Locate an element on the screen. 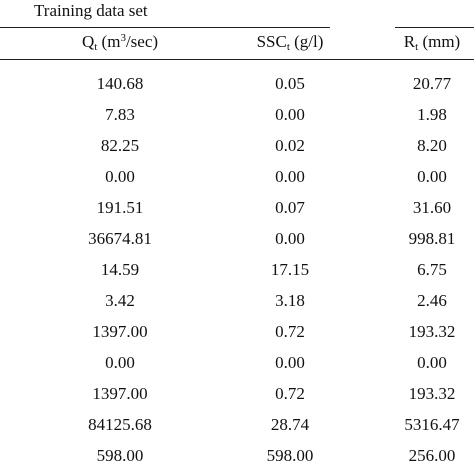 The height and width of the screenshot is (474, 474). cell: 0.07 is located at coordinates (290, 207).